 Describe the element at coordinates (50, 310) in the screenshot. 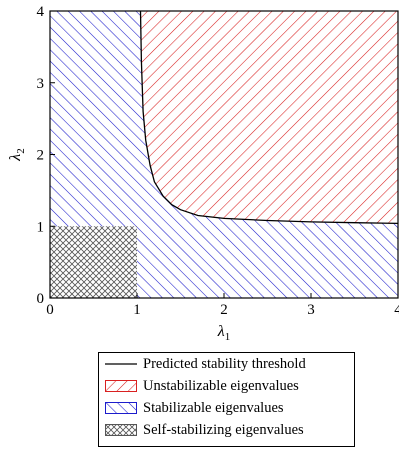

I see `x-tick-label: 0` at that location.